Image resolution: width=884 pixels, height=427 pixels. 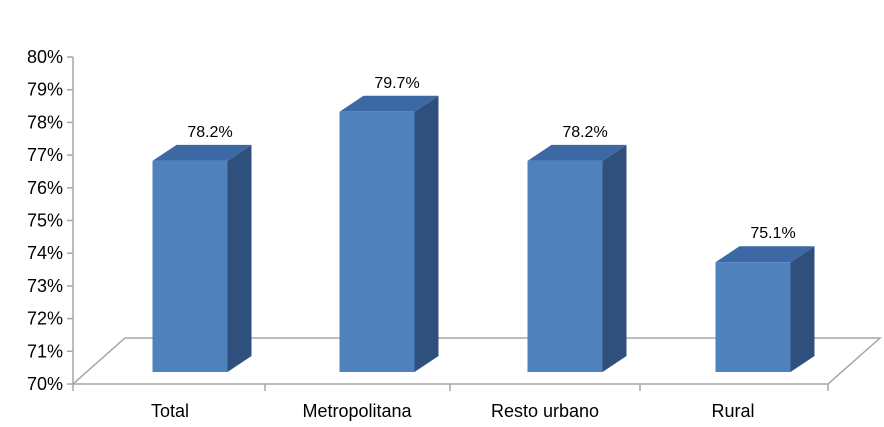 What do you see at coordinates (396, 83) in the screenshot?
I see `data-label: 79.7%` at bounding box center [396, 83].